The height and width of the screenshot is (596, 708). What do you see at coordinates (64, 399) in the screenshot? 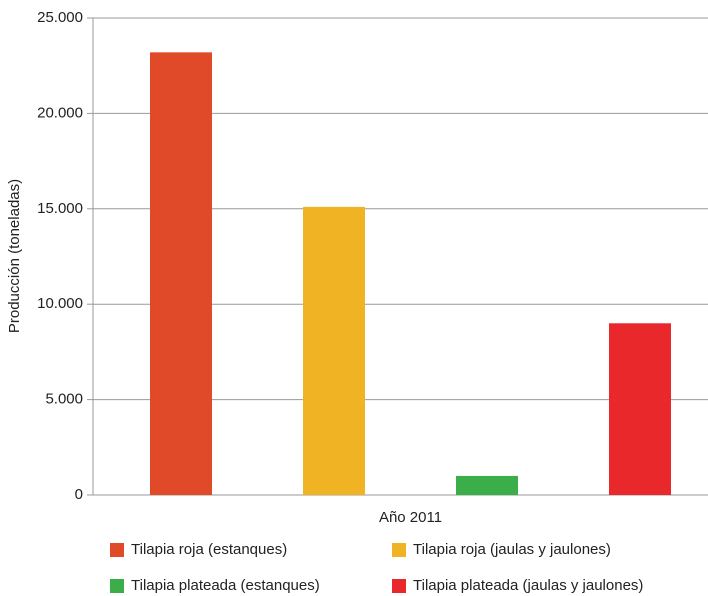
I see `y-tick-label: 5.000` at bounding box center [64, 399].